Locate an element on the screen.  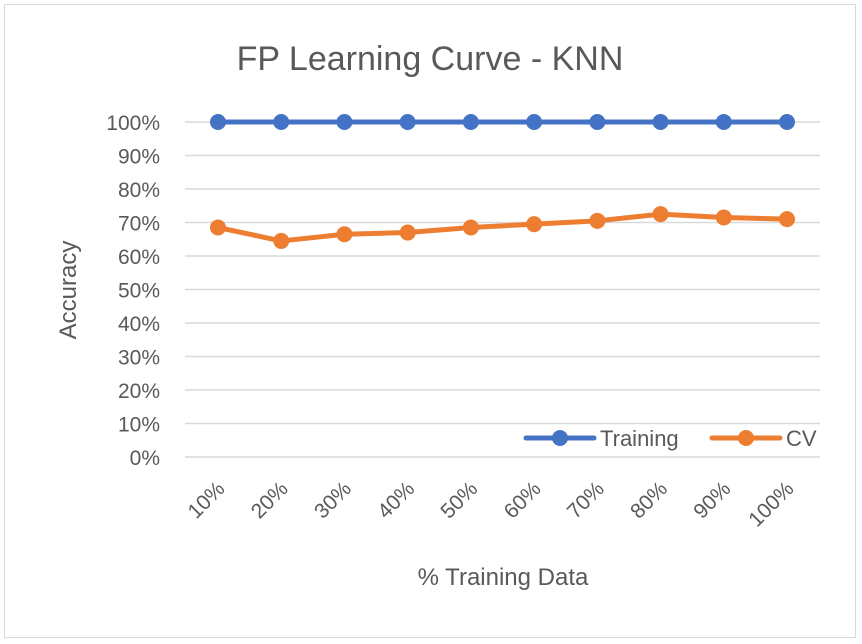
legend-marker-training is located at coordinates (560, 438).